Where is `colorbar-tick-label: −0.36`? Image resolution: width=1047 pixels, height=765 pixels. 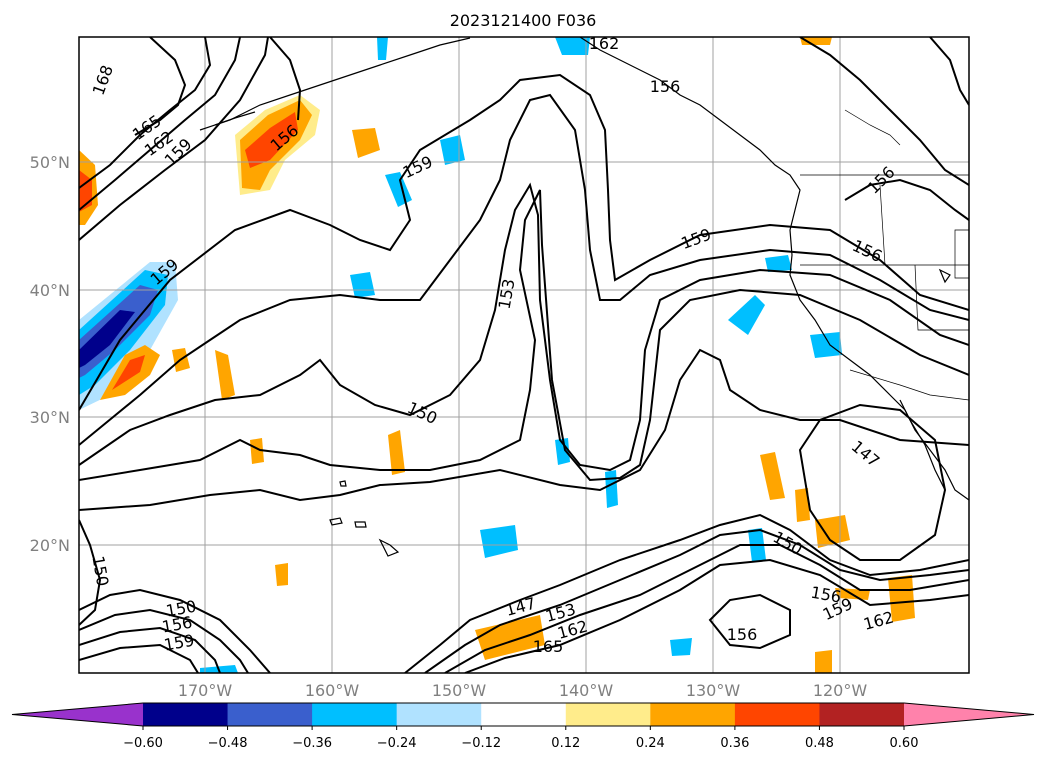
colorbar-tick-label: −0.36 is located at coordinates (312, 743).